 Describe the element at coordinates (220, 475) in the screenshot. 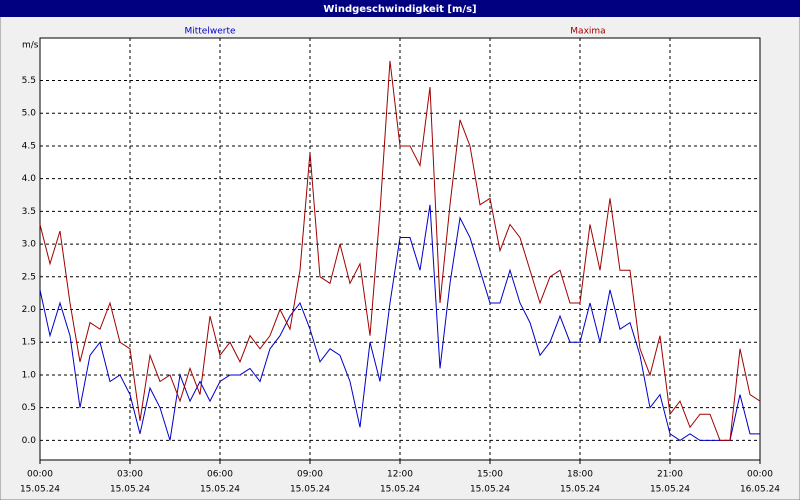

I see `x-tick-label: 06:00` at that location.